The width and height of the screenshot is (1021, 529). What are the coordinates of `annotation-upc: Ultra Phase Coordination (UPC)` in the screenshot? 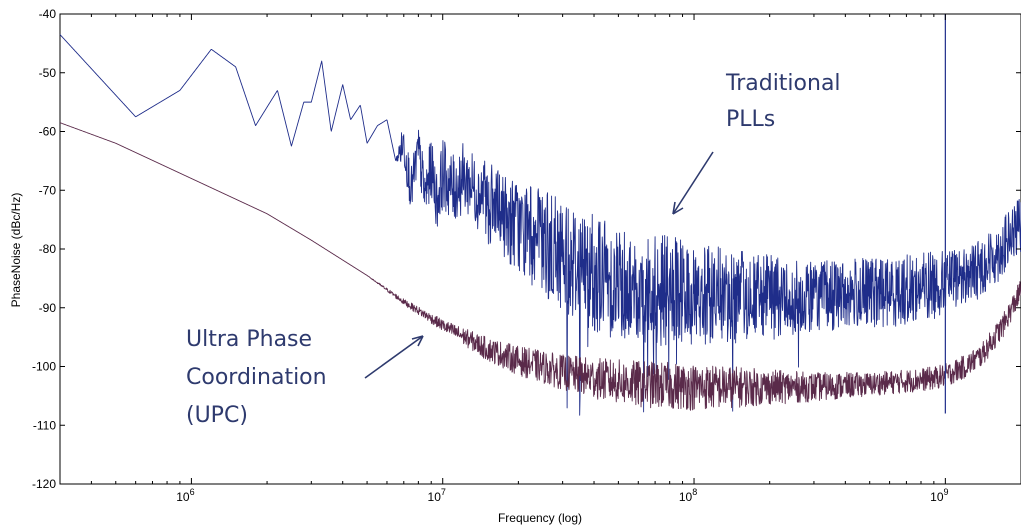 It's located at (305, 377).